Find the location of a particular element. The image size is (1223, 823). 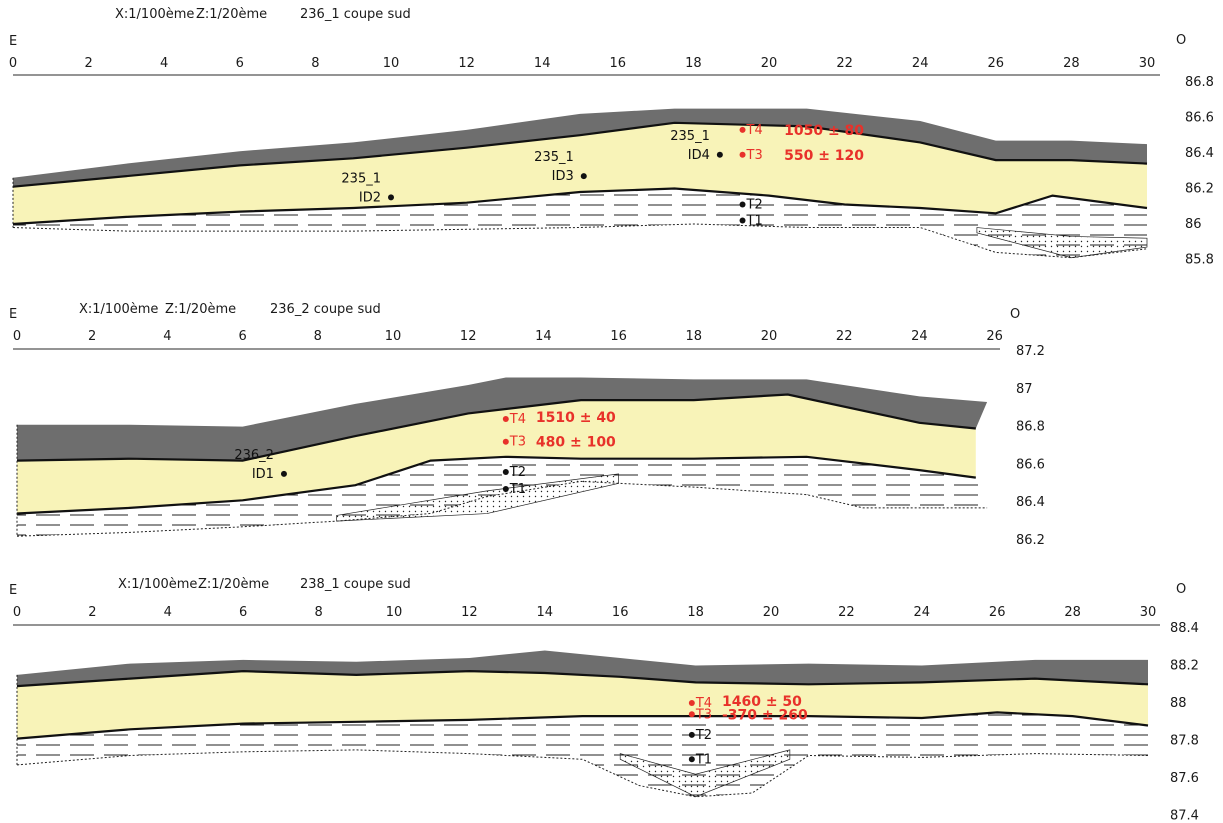

sample-id-label: ID1 is located at coordinates (263, 474).